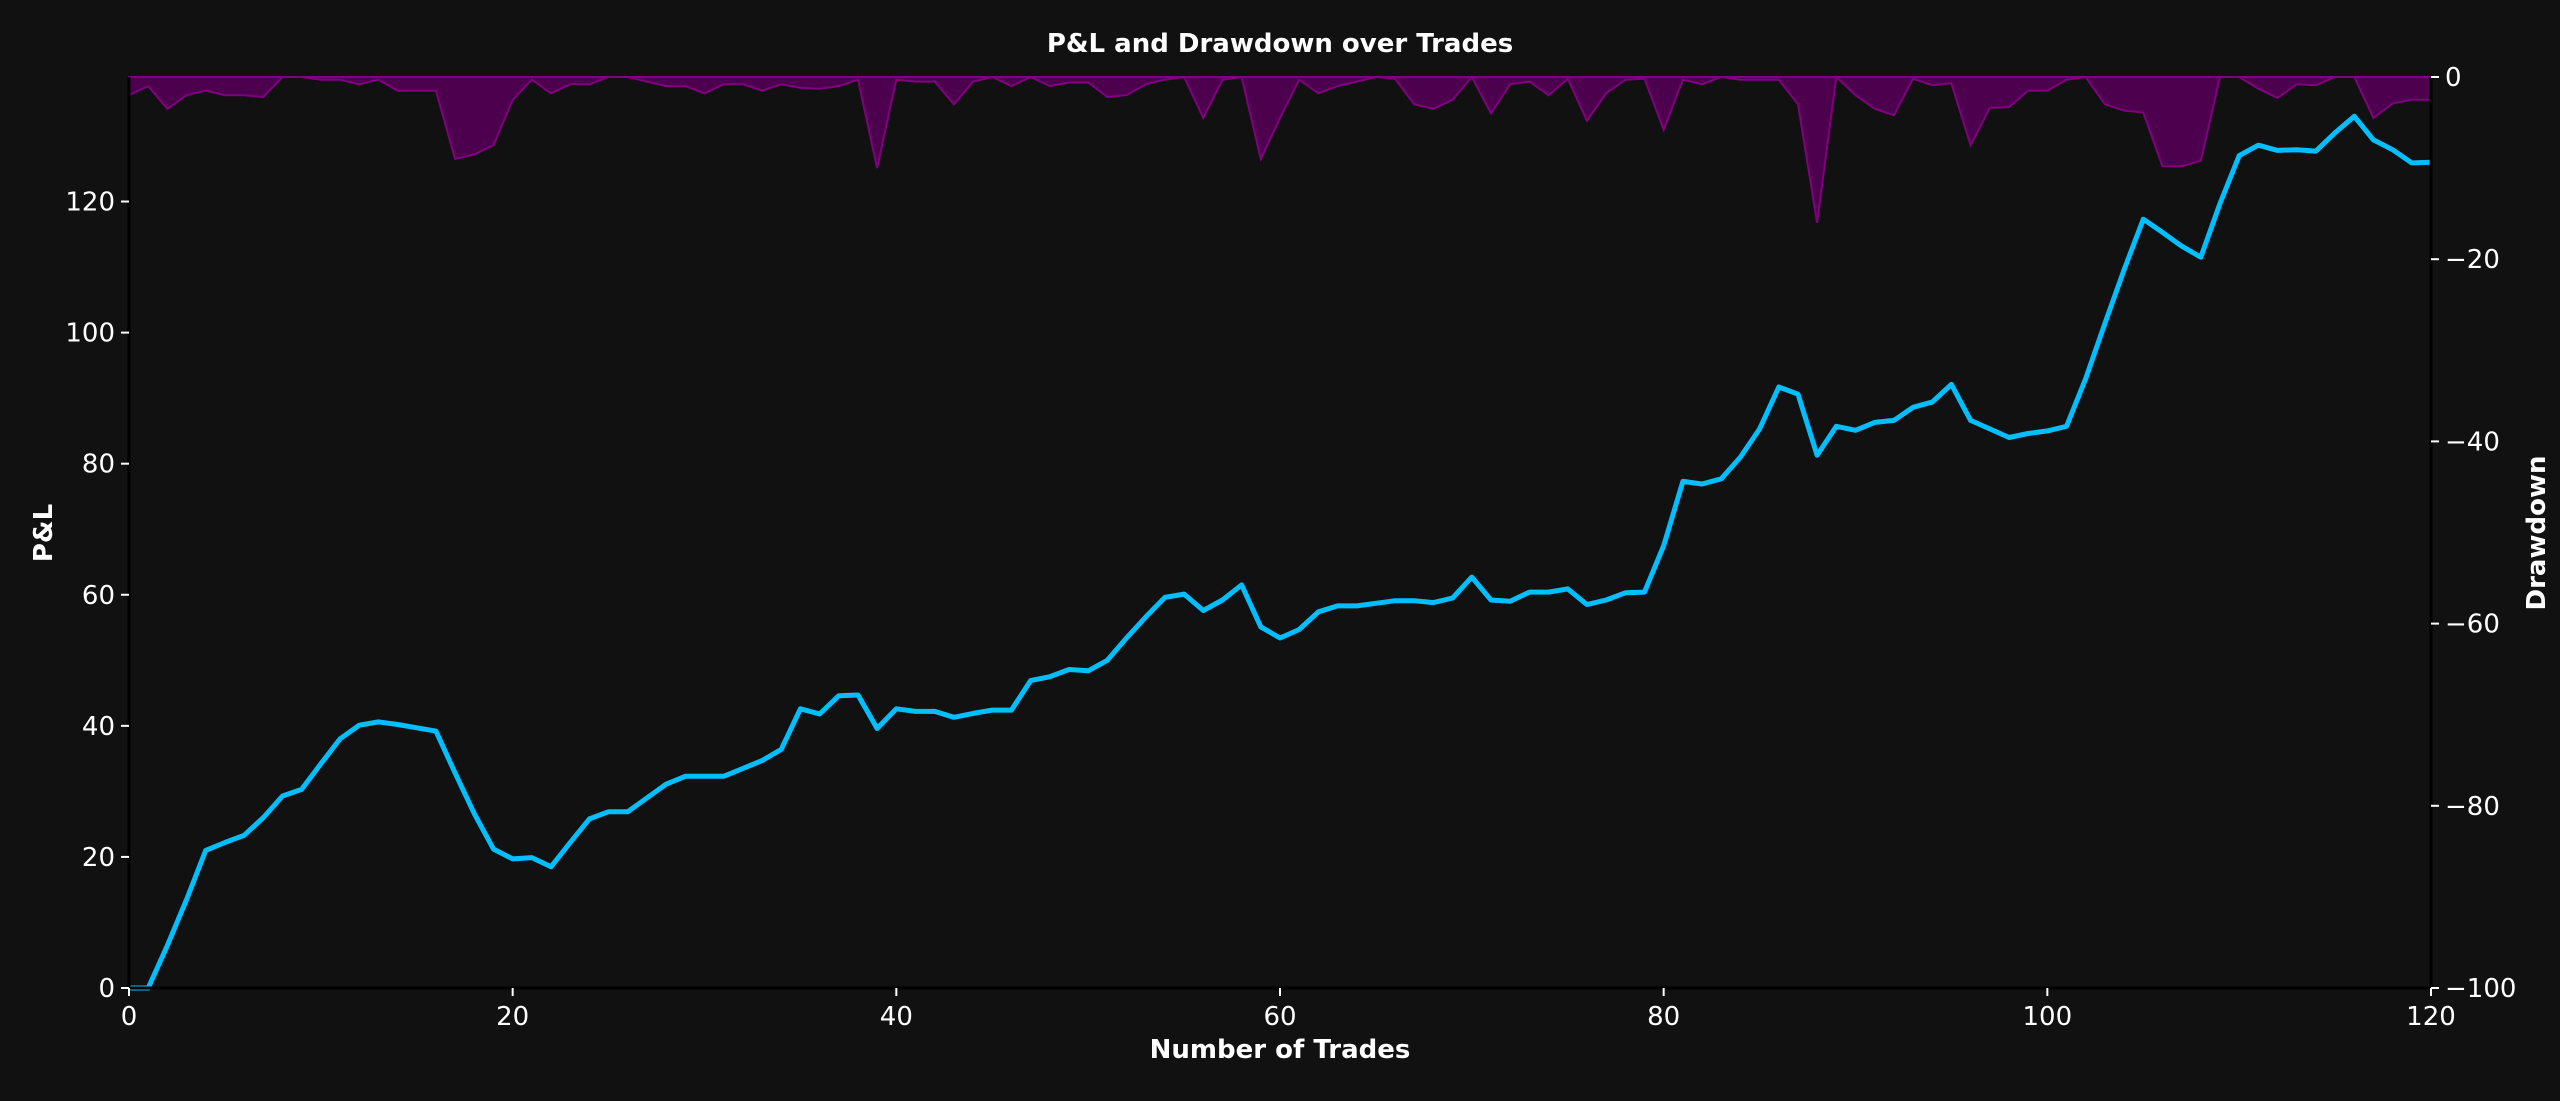 The width and height of the screenshot is (2560, 1101). I want to click on x-tick-label: 40, so click(896, 1017).